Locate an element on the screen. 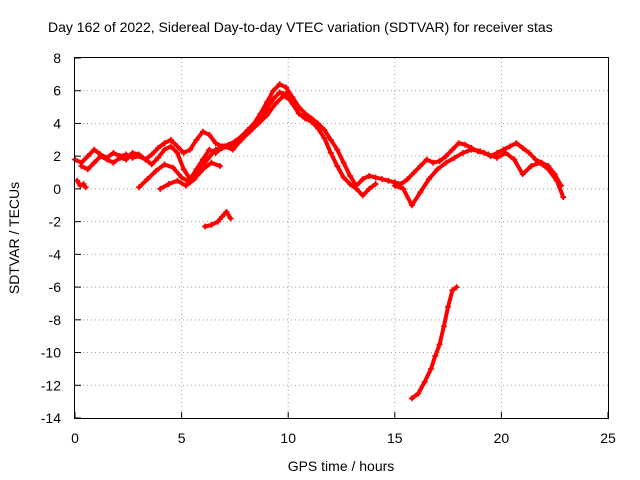 This screenshot has width=640, height=480. series-track-d is located at coordinates (190, 175).